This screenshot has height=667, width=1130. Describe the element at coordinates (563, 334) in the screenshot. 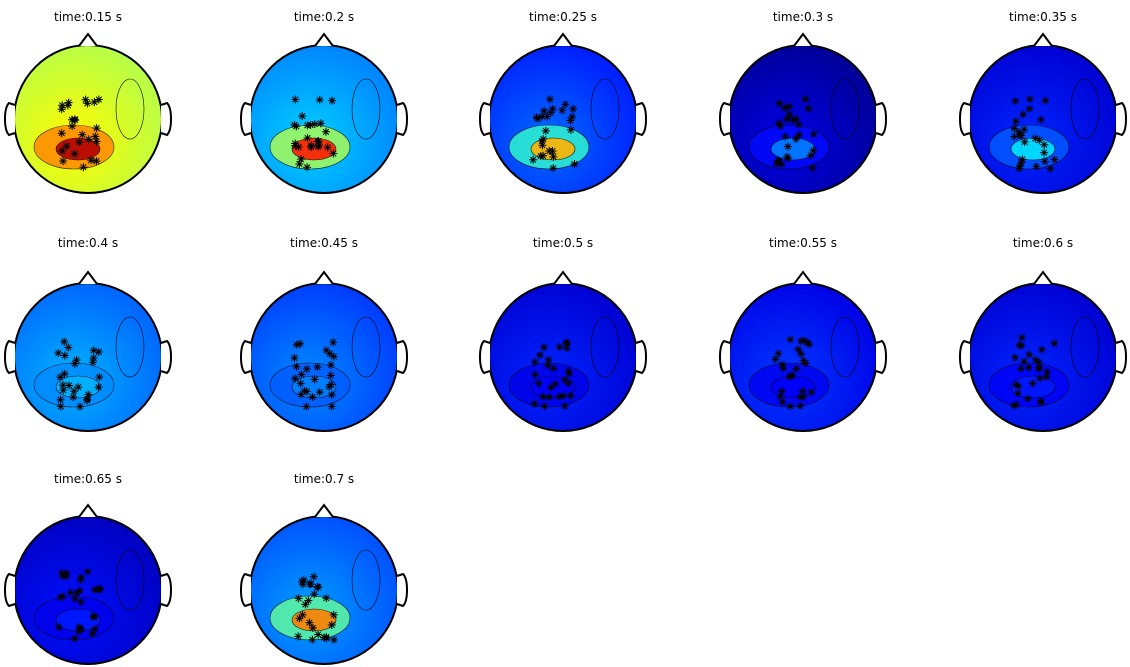

I see `topoplot-panel: time:0.5 s` at that location.